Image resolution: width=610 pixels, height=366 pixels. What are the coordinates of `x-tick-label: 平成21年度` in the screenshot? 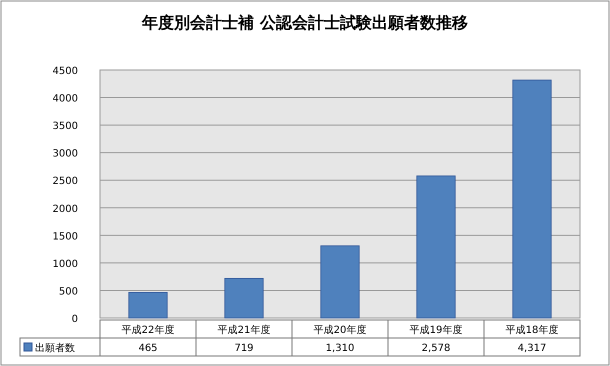 It's located at (244, 330).